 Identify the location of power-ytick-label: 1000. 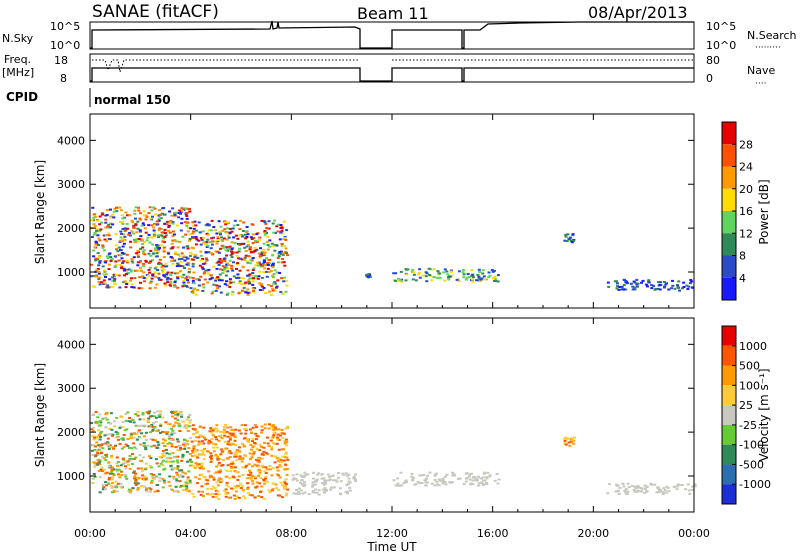
(71, 272).